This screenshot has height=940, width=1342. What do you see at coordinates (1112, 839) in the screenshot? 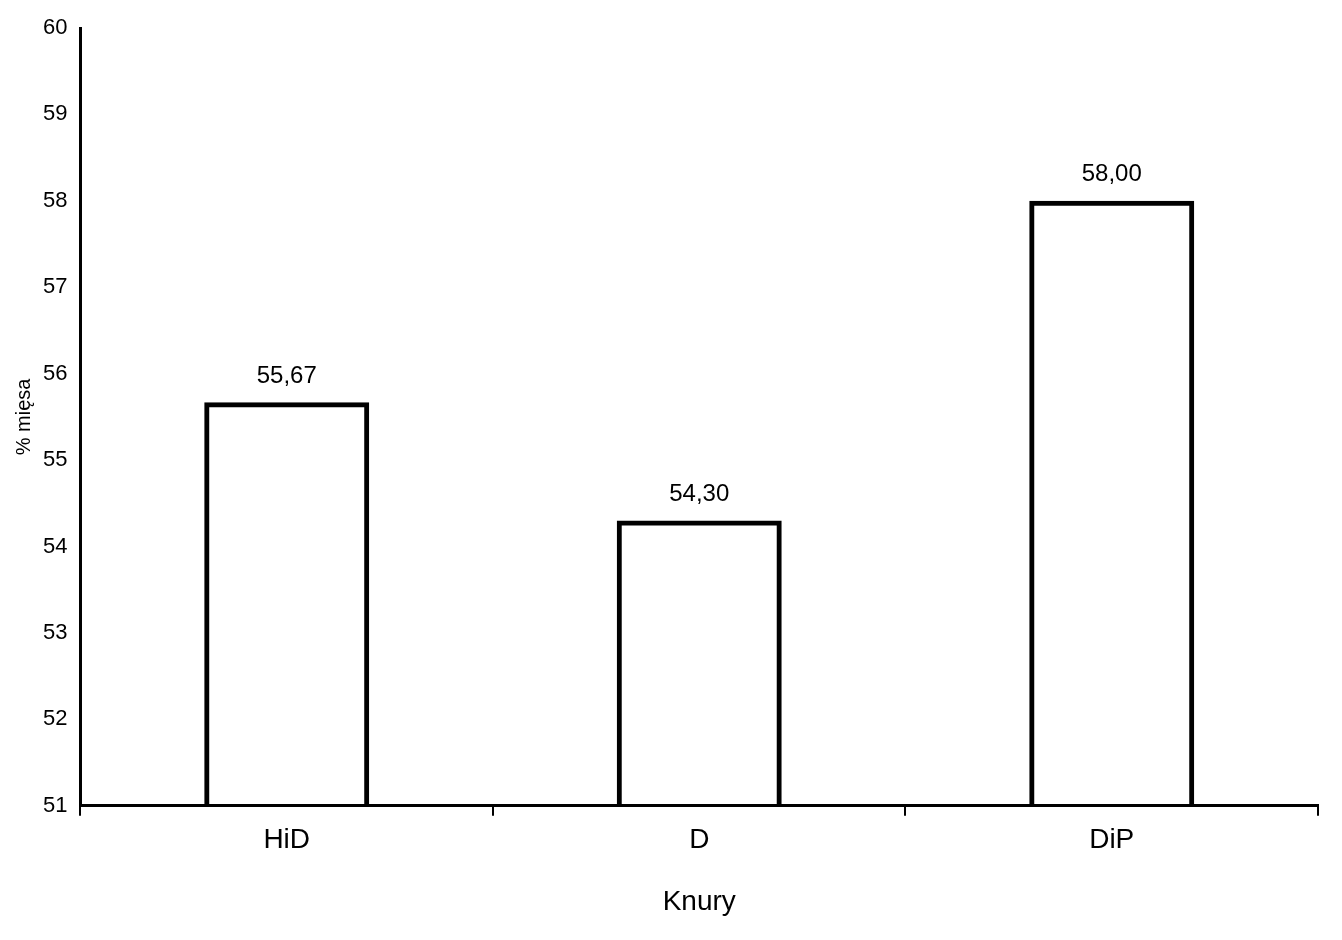
I see `x-tick-label: DiP` at bounding box center [1112, 839].